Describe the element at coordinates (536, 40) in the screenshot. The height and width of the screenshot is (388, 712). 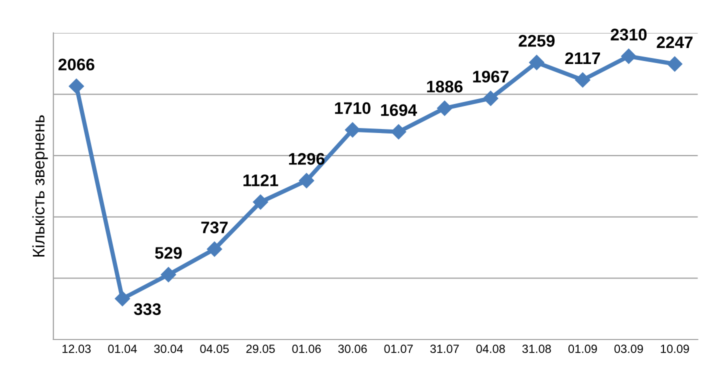
I see `data-label: 2259` at that location.